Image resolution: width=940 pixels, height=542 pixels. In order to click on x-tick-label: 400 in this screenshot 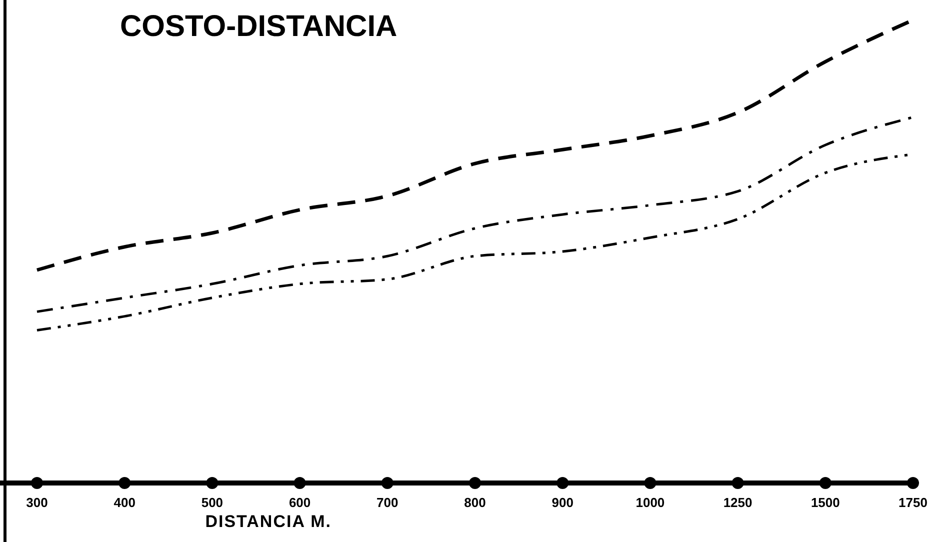, I will do `click(125, 502)`.